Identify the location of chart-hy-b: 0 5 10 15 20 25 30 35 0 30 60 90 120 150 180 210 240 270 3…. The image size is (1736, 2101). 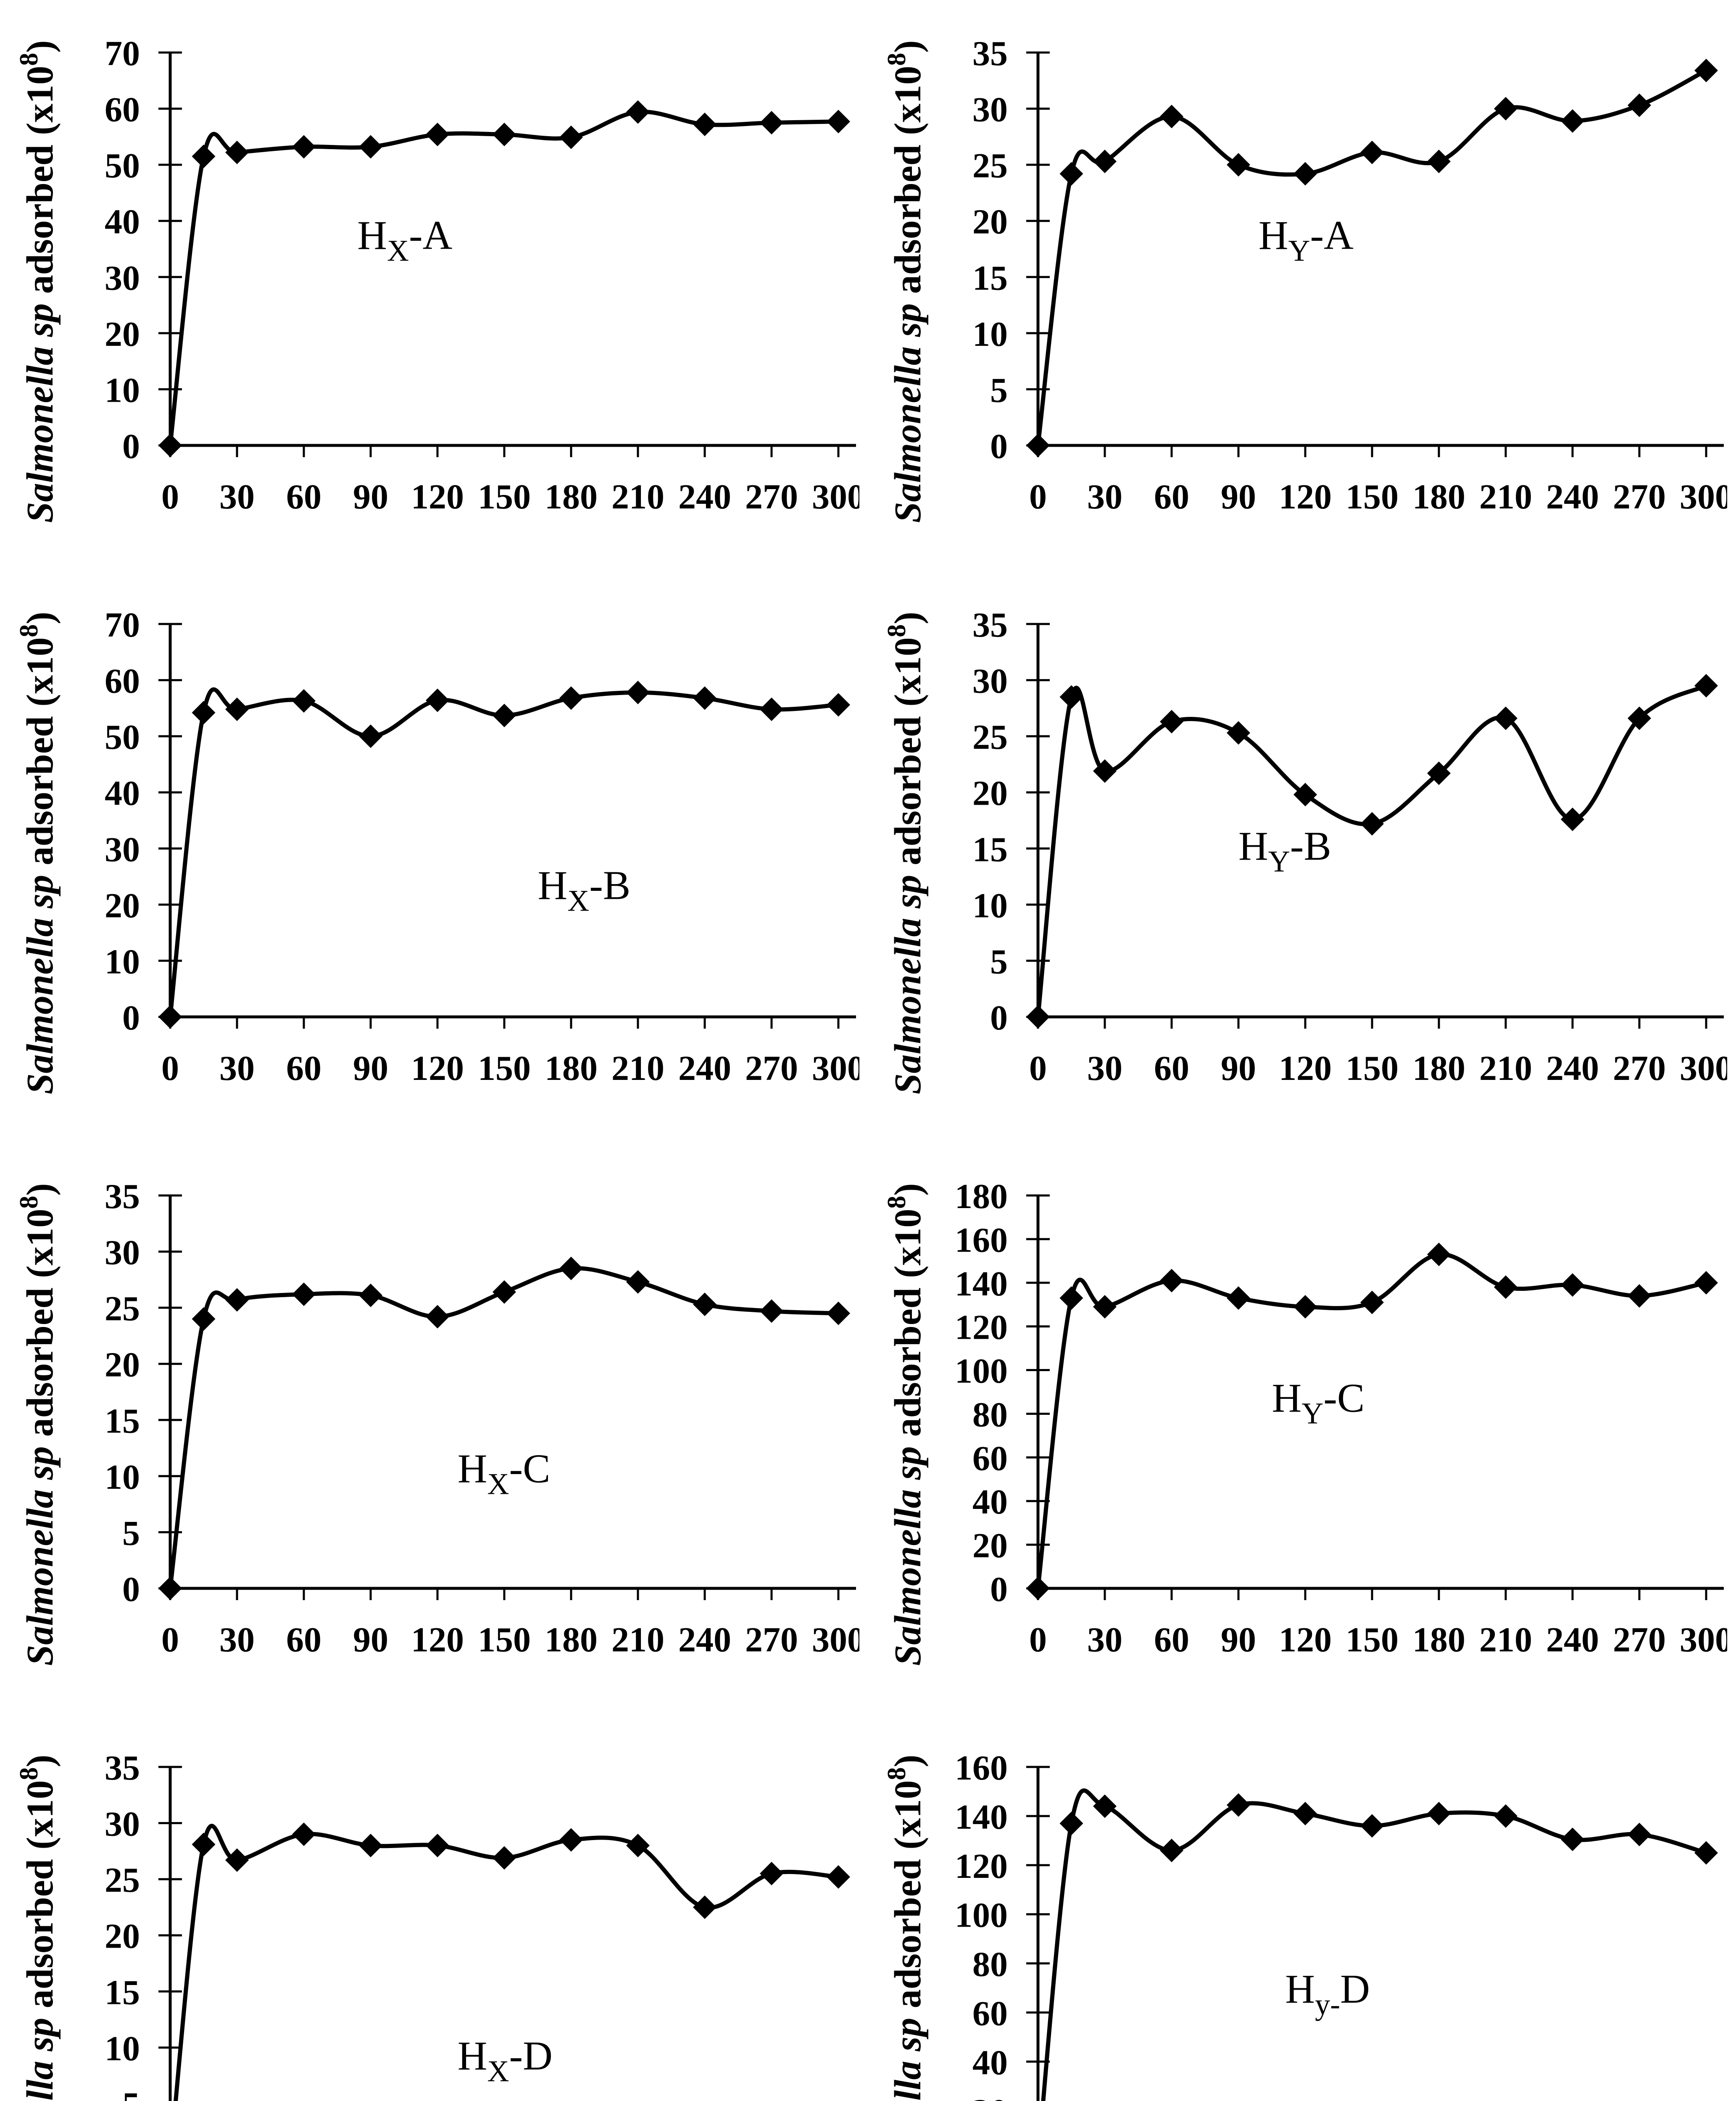
(1302, 857).